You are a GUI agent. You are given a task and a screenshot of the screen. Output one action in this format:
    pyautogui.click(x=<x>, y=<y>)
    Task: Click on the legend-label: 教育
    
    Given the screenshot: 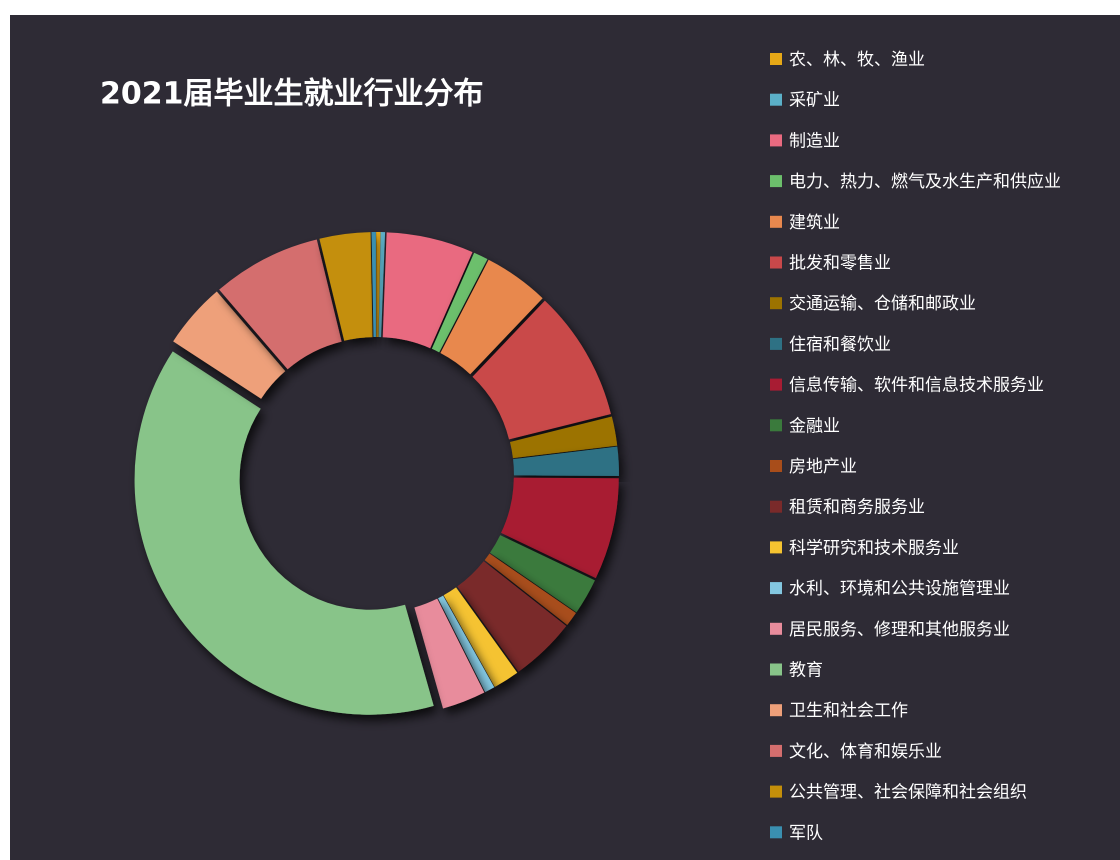 What is the action you would take?
    pyautogui.click(x=806, y=671)
    